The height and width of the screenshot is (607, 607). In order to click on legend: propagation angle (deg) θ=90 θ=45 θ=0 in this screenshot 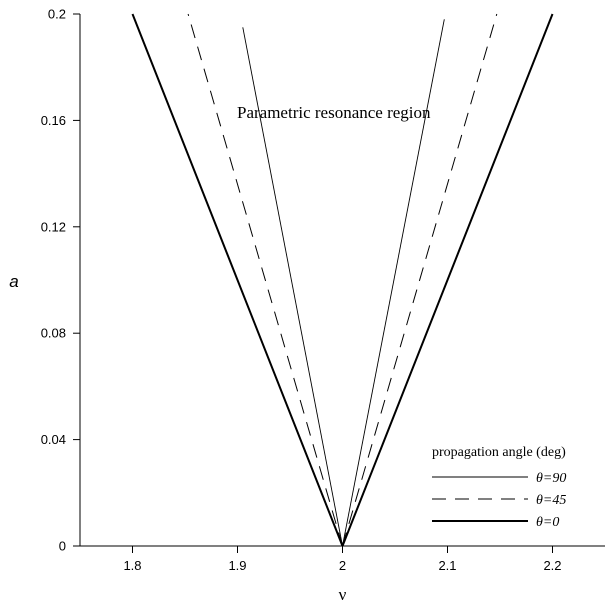, I will do `click(499, 487)`.